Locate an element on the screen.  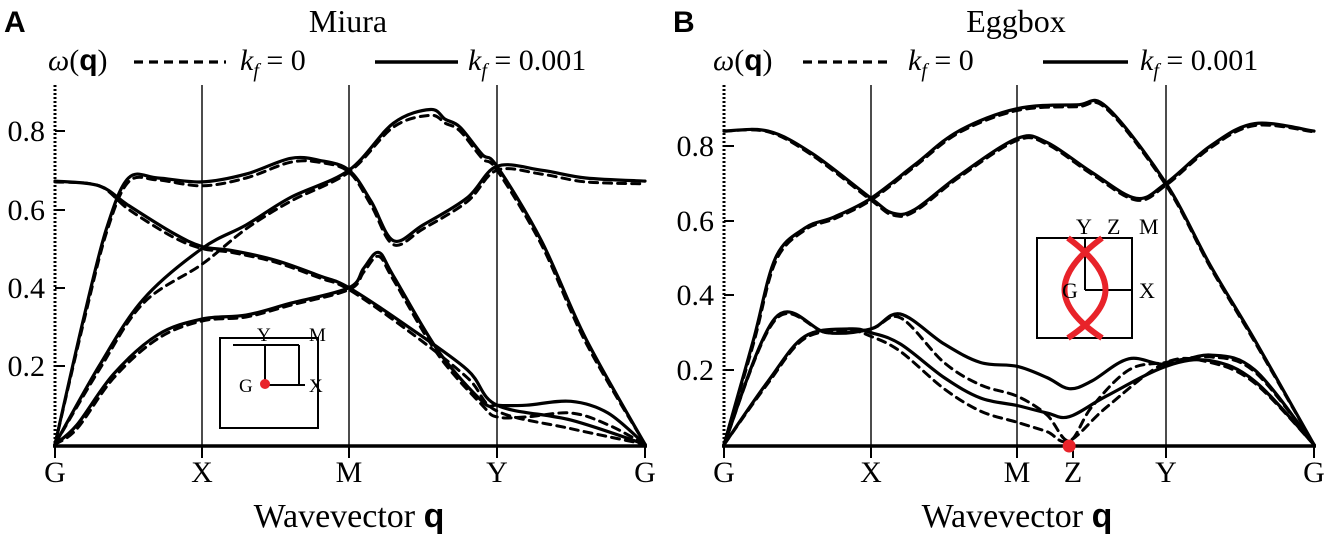
x-tick-label-z: Z is located at coordinates (1073, 472).